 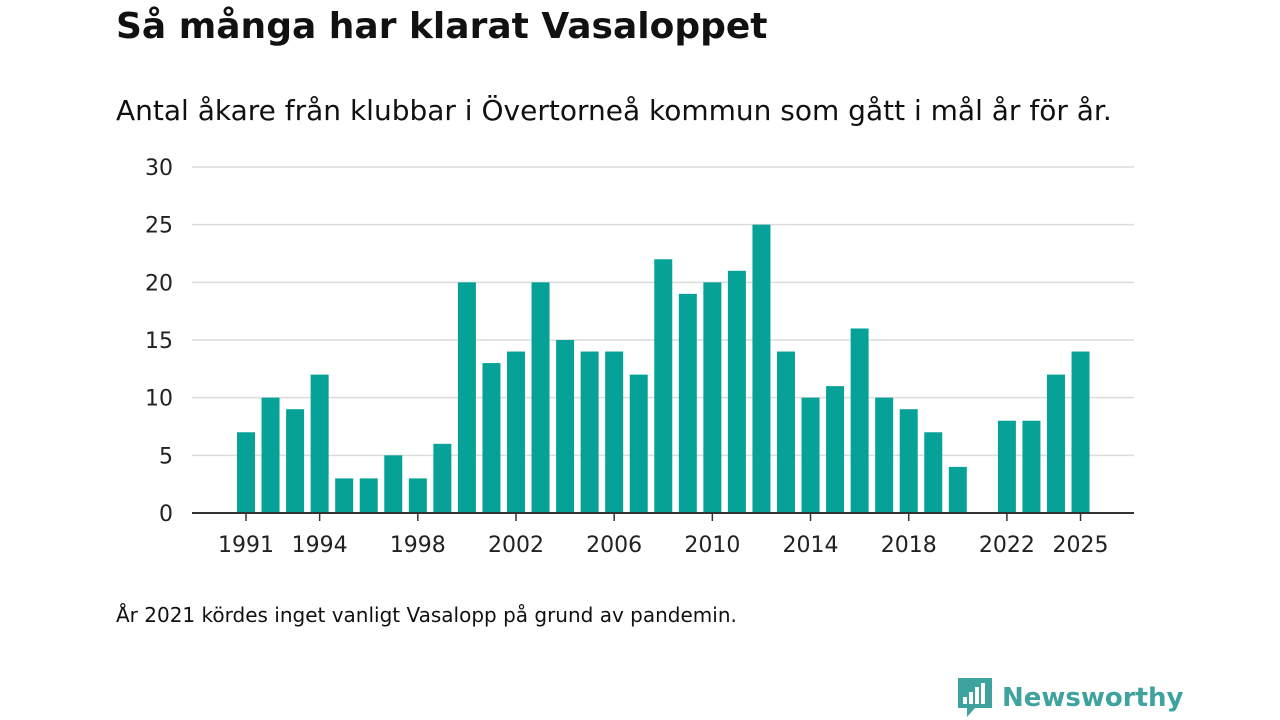 I want to click on x-tick-label-1991: 1991, so click(x=246, y=545).